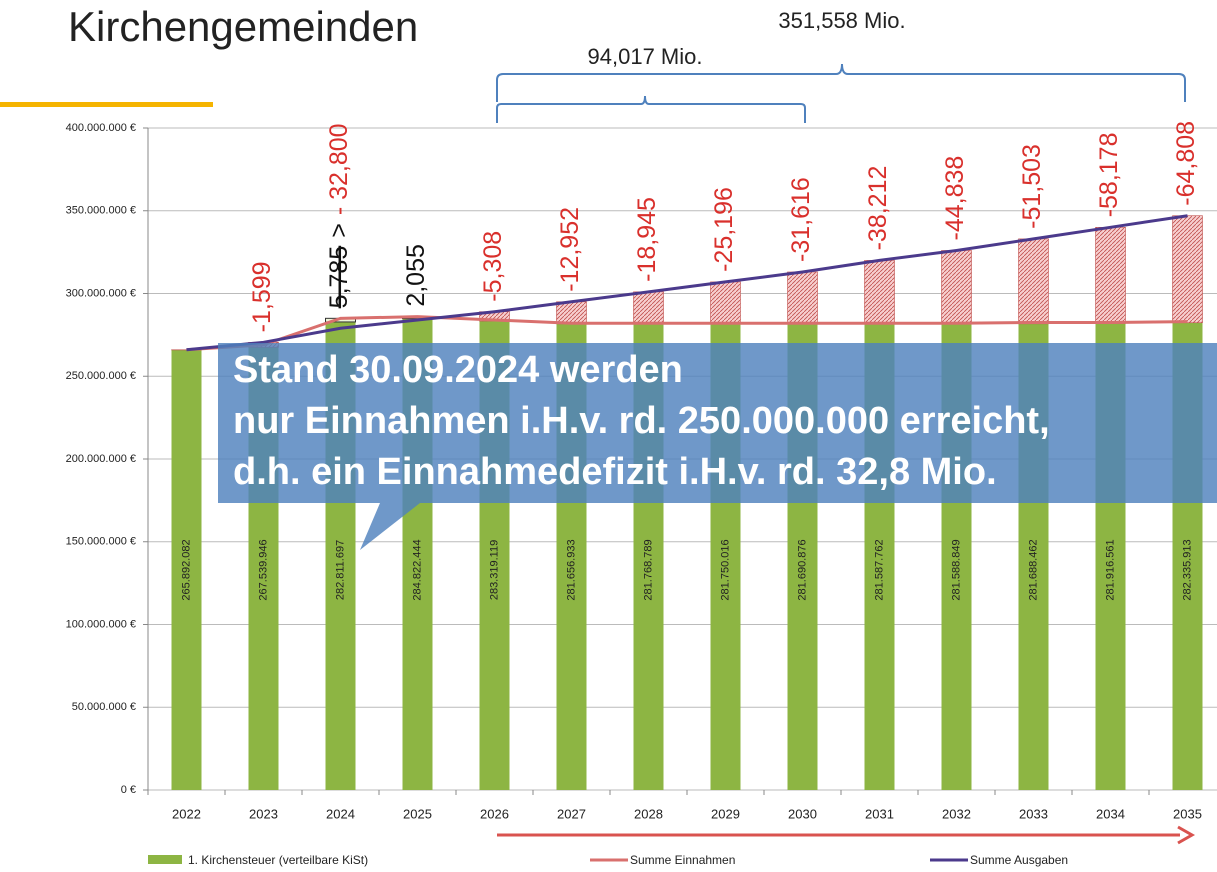  I want to click on y-tick-label: 200.000.000 €, so click(101, 459).